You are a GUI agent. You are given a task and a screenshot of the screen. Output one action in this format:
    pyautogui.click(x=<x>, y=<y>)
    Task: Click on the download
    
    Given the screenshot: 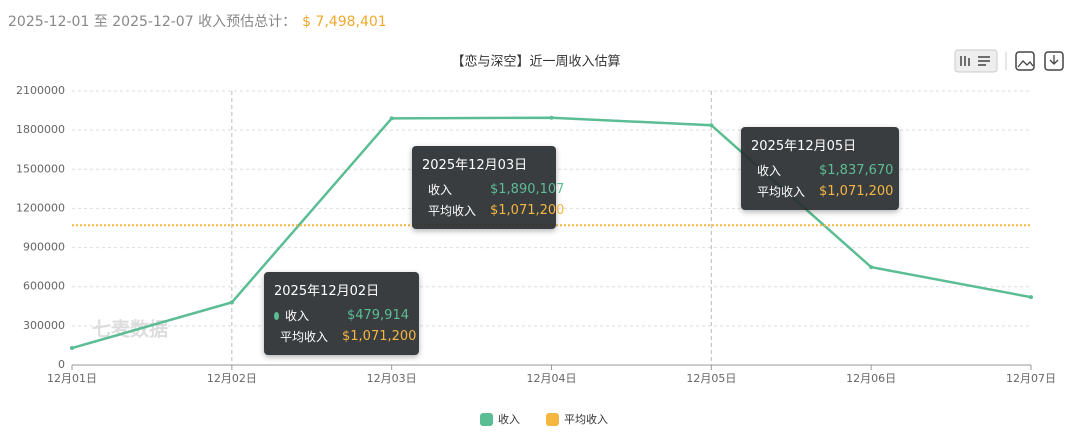 What is the action you would take?
    pyautogui.click(x=1054, y=61)
    